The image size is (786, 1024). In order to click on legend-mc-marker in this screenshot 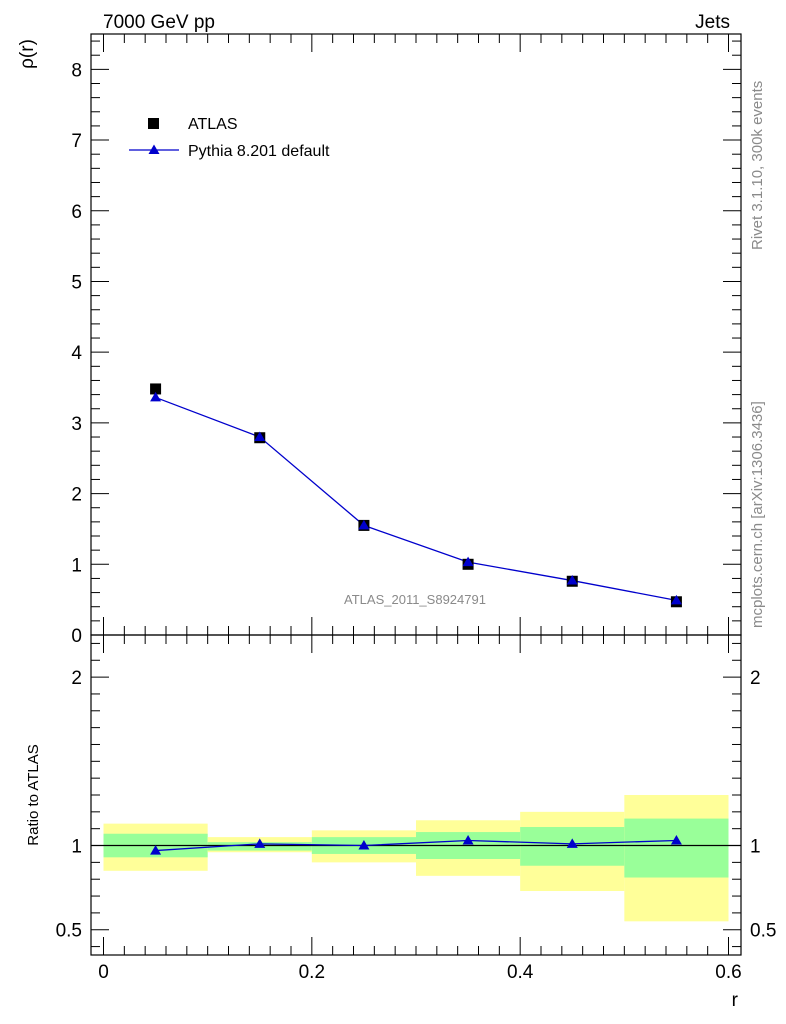, I will do `click(154, 149)`.